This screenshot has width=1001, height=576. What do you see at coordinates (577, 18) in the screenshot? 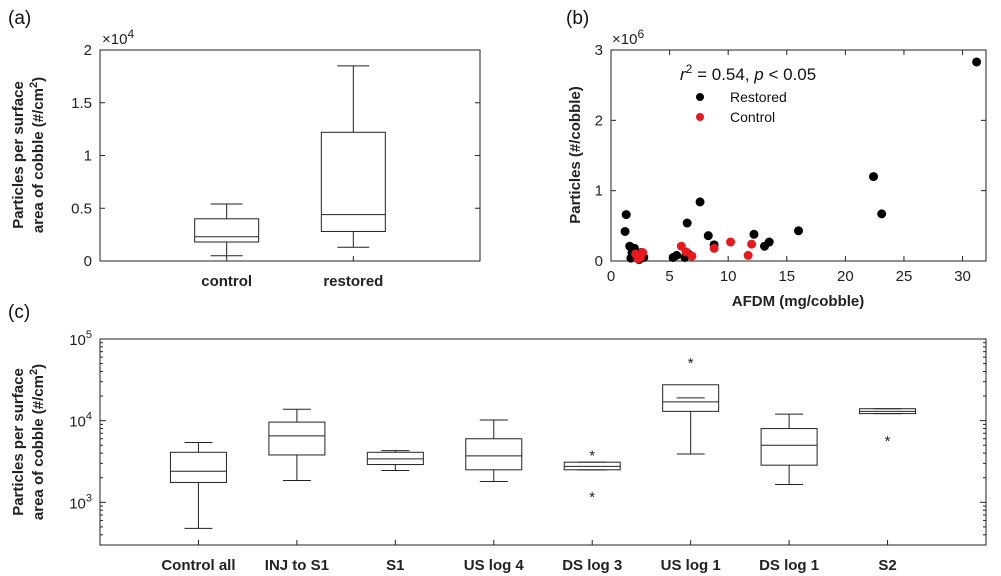
I see `panel-b-label: (b)` at bounding box center [577, 18].